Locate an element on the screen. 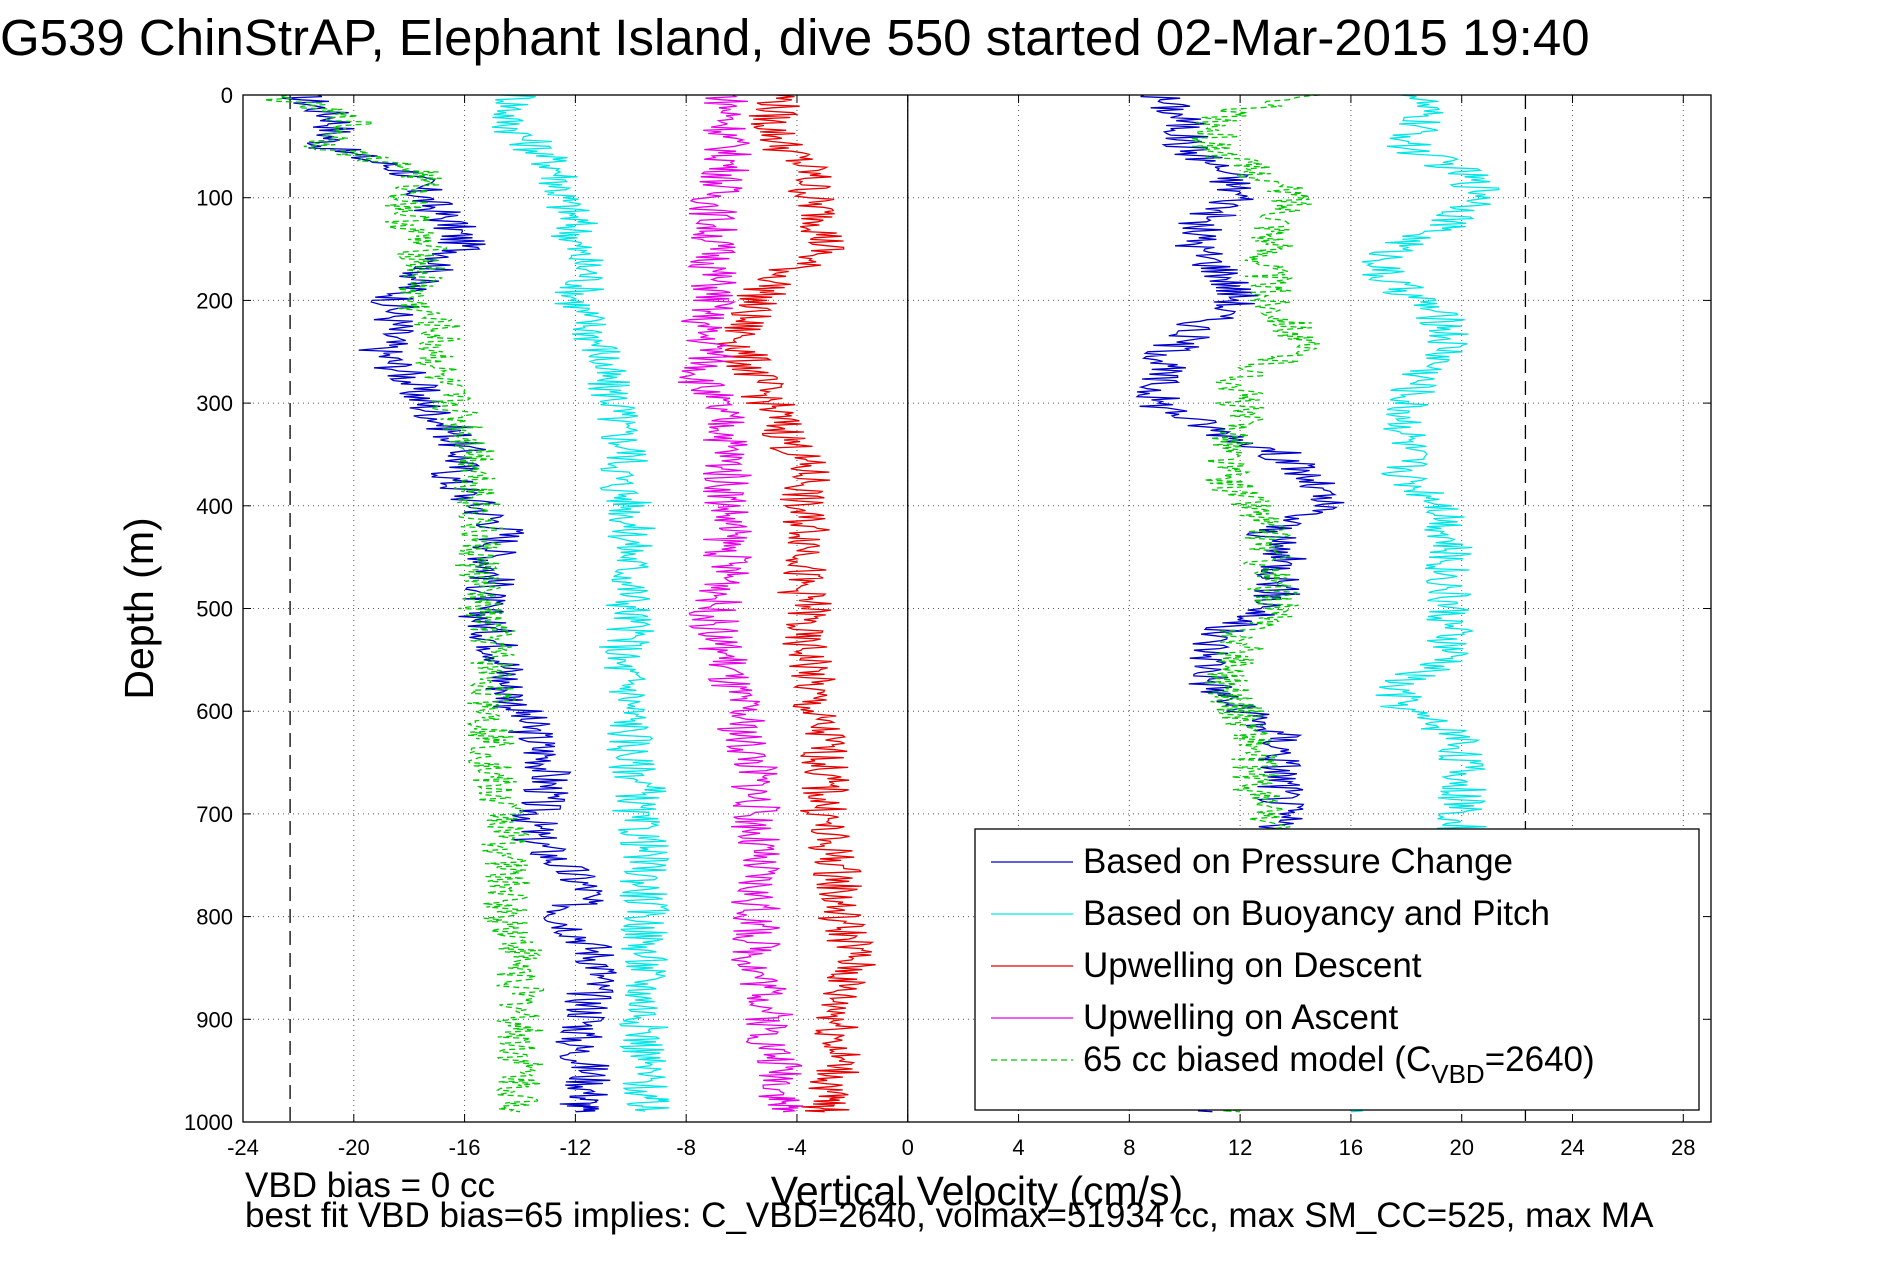 This screenshot has height=1262, width=1891. y-tick-label: 500 is located at coordinates (214, 609).